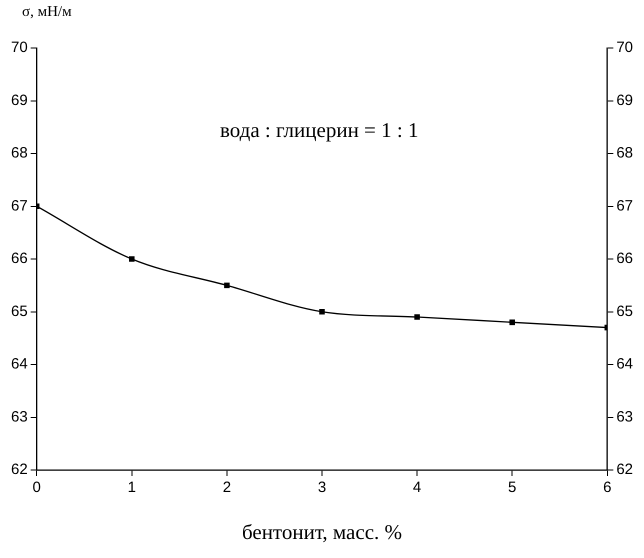  I want to click on y2-tick-label: 70, so click(625, 47).